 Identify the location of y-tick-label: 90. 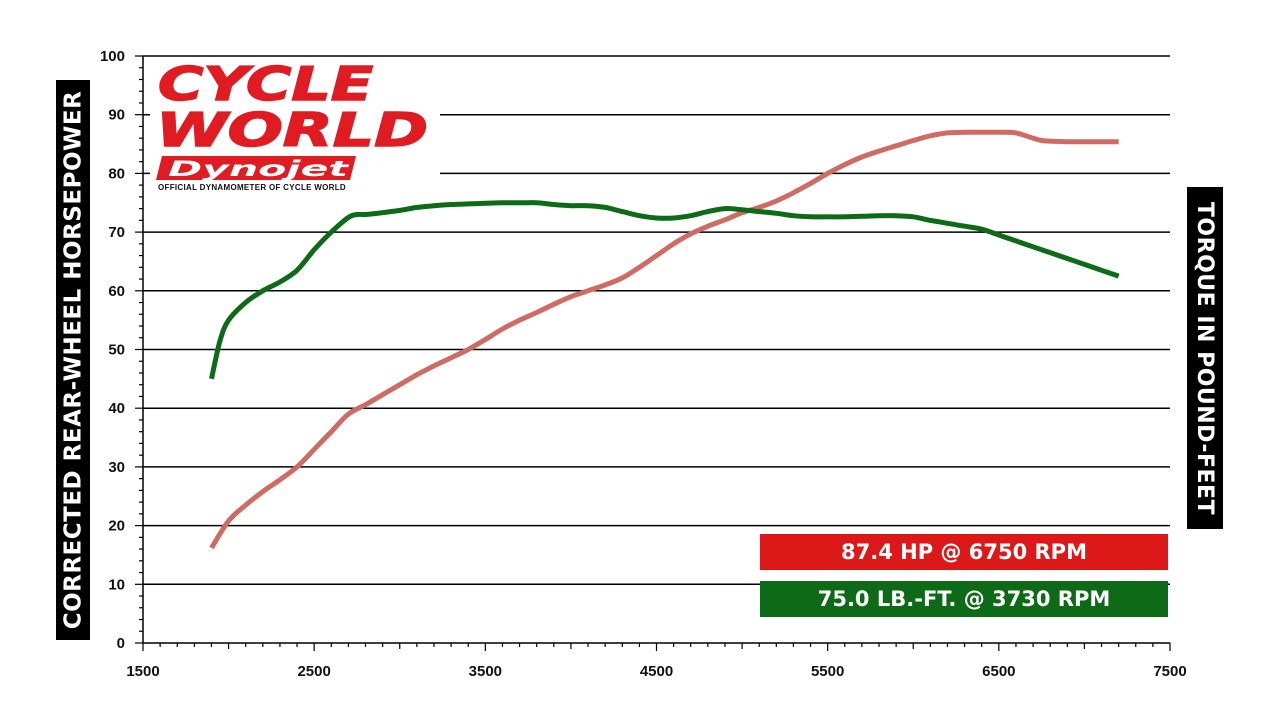
(116, 115).